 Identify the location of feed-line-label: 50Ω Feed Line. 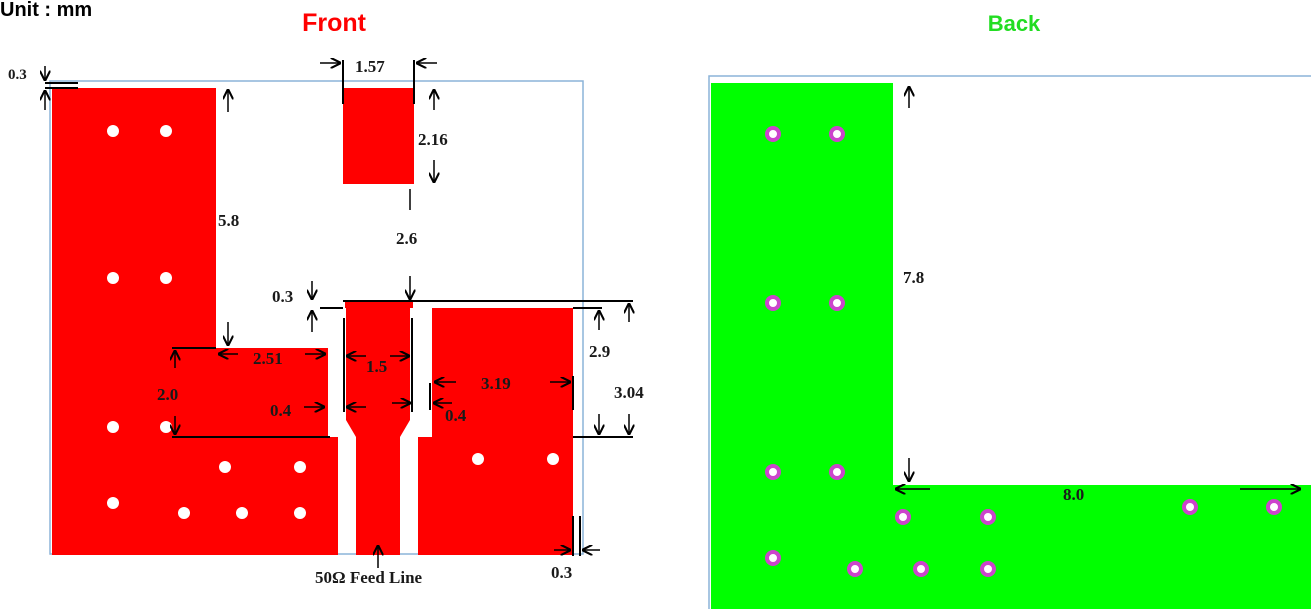
(369, 577).